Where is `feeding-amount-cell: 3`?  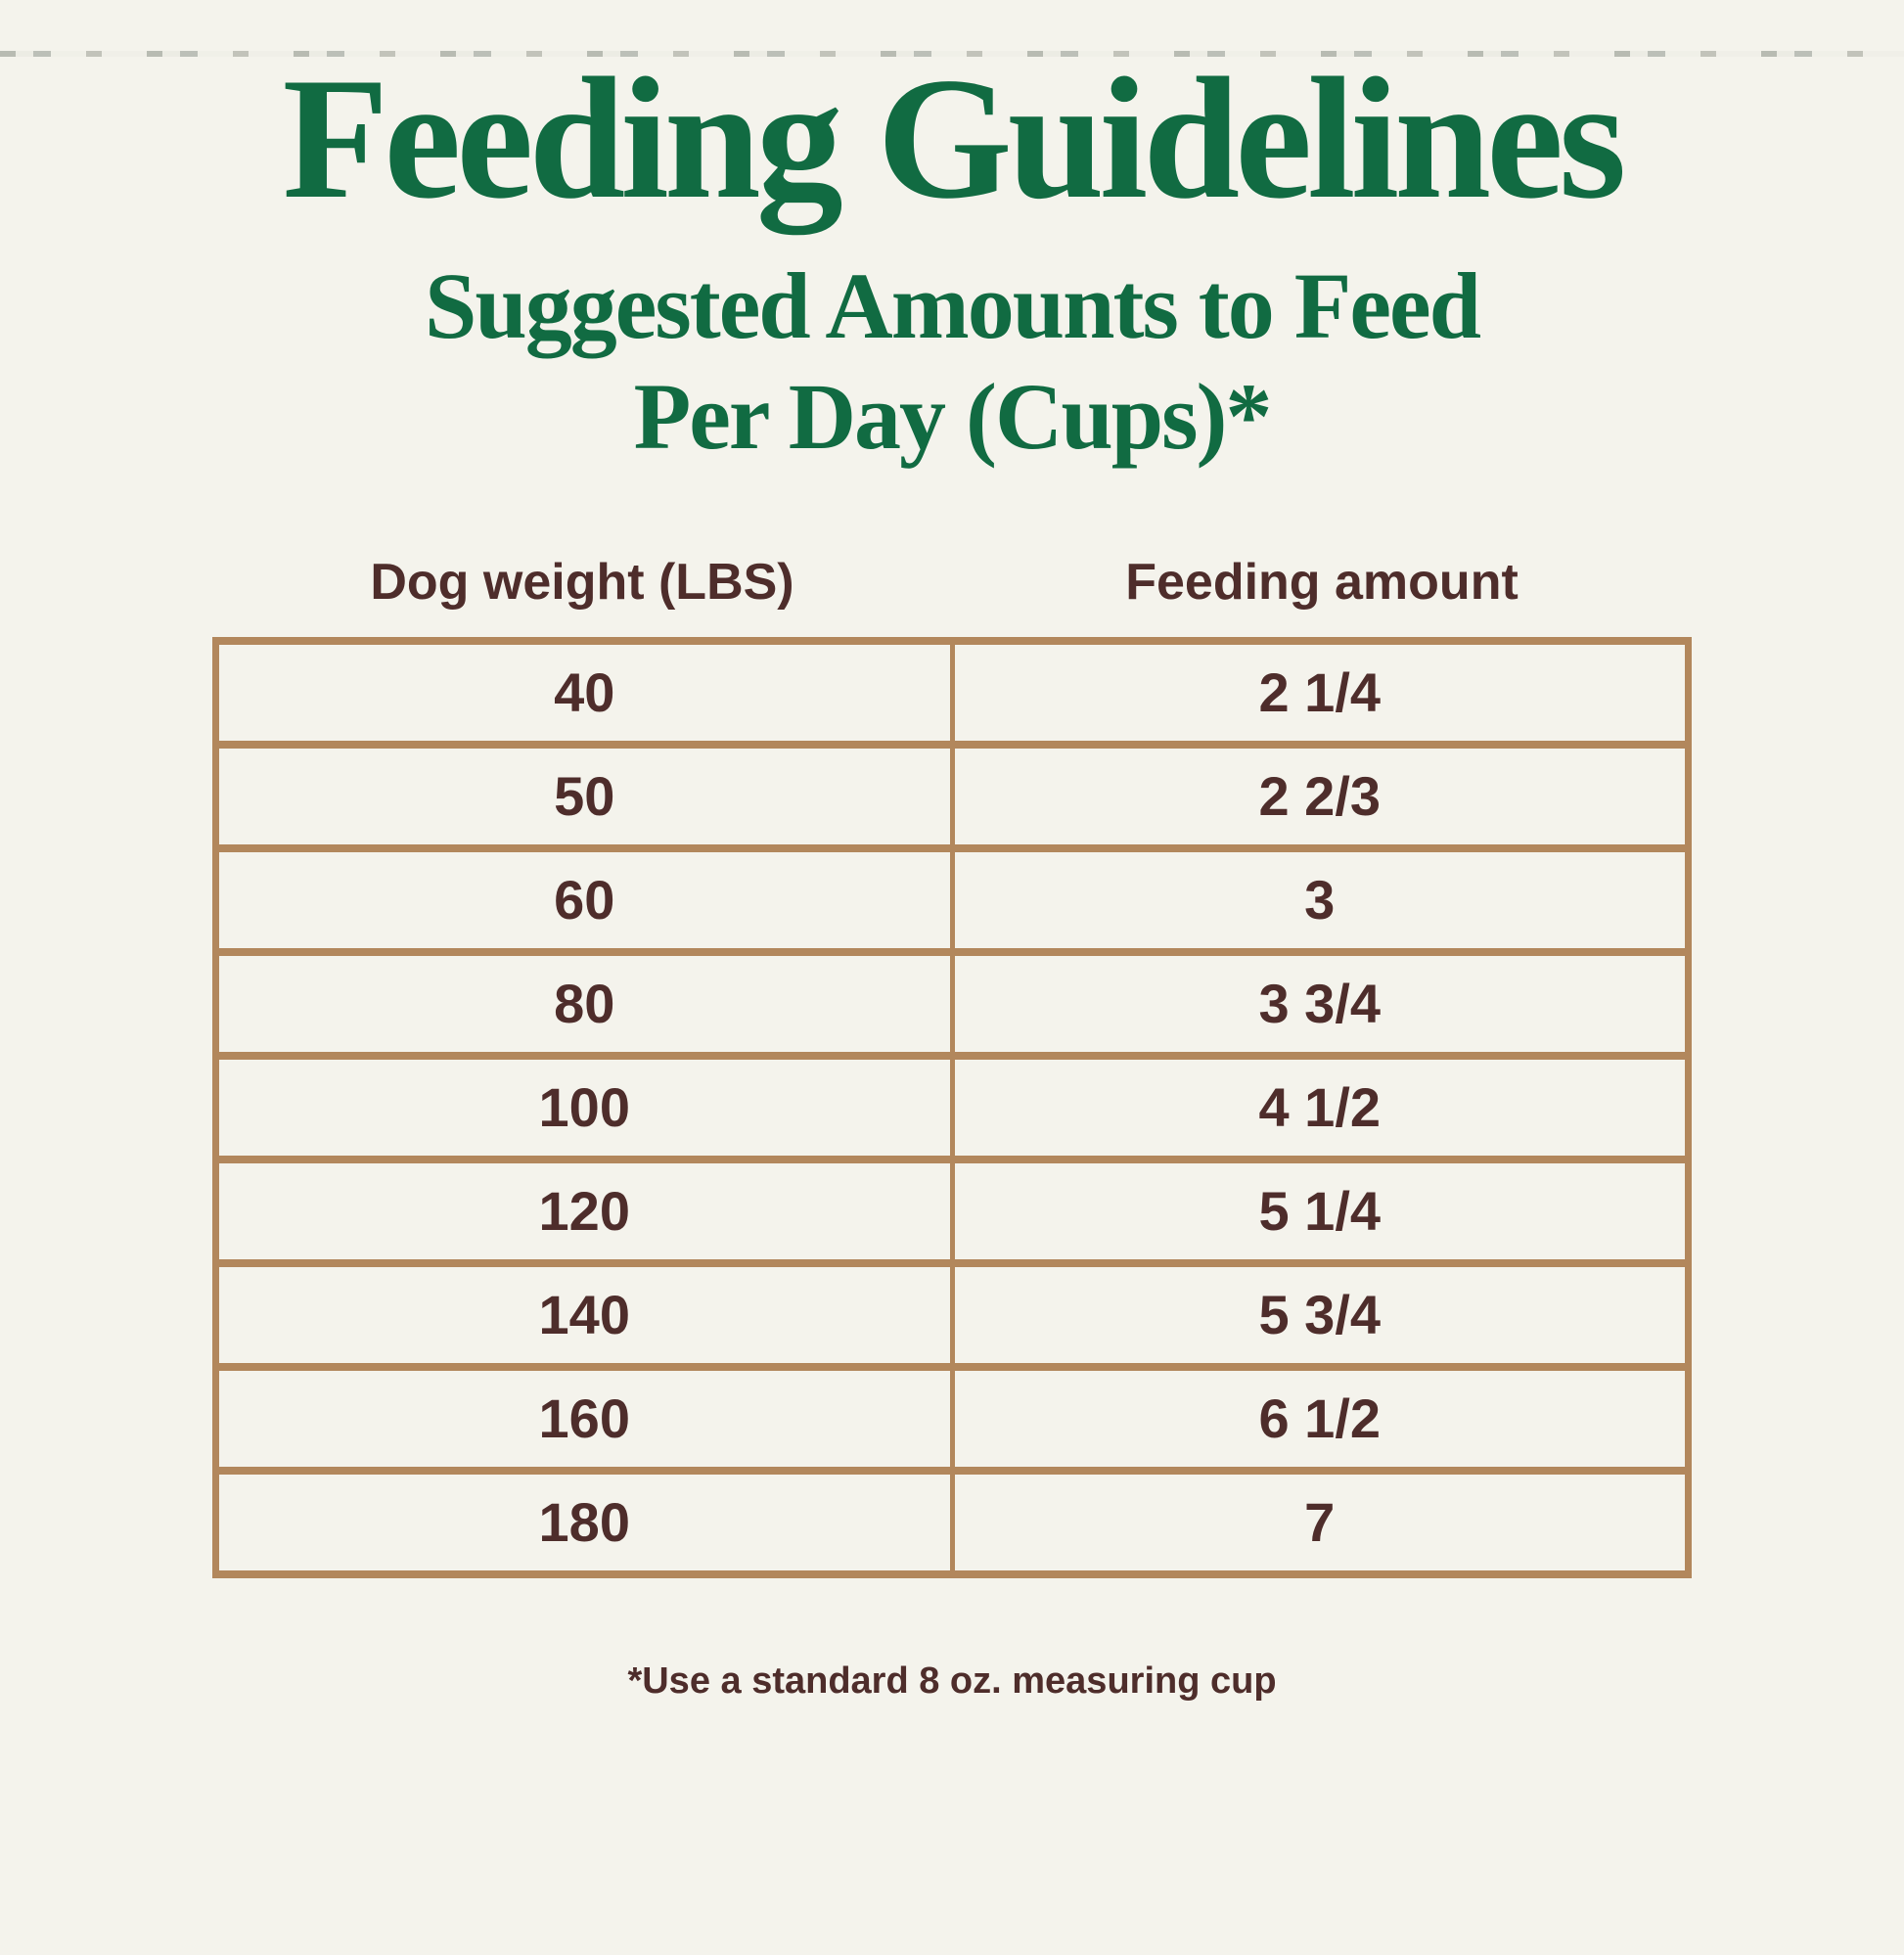
feeding-amount-cell: 3 is located at coordinates (1320, 899).